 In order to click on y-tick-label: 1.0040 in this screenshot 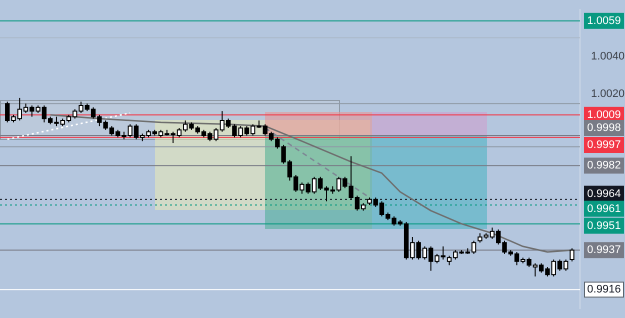, I will do `click(608, 56)`.